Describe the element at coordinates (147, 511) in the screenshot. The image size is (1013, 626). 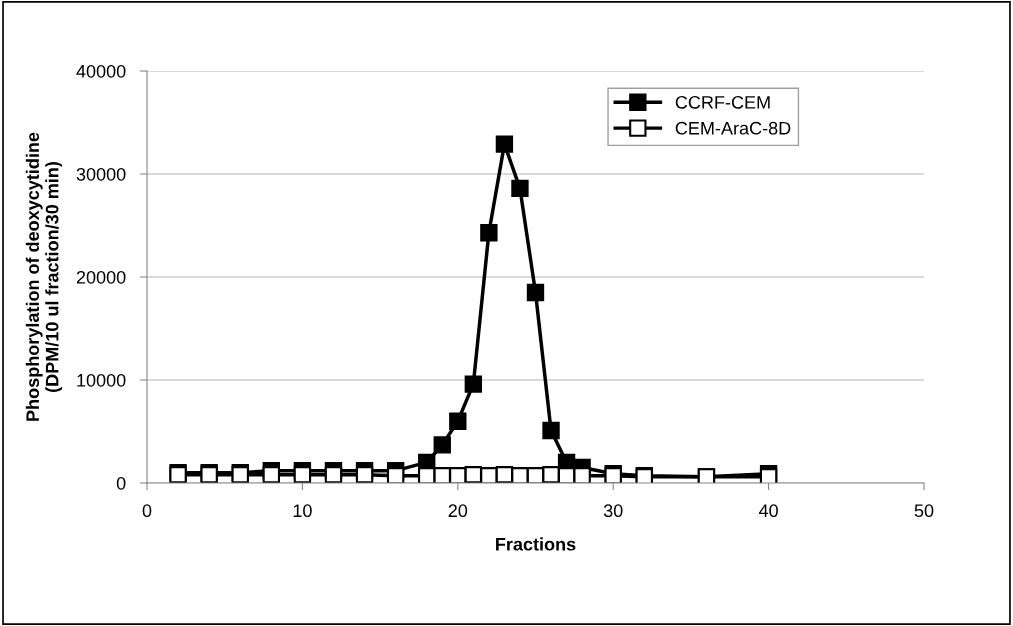
I see `x-tick-label: 0` at that location.